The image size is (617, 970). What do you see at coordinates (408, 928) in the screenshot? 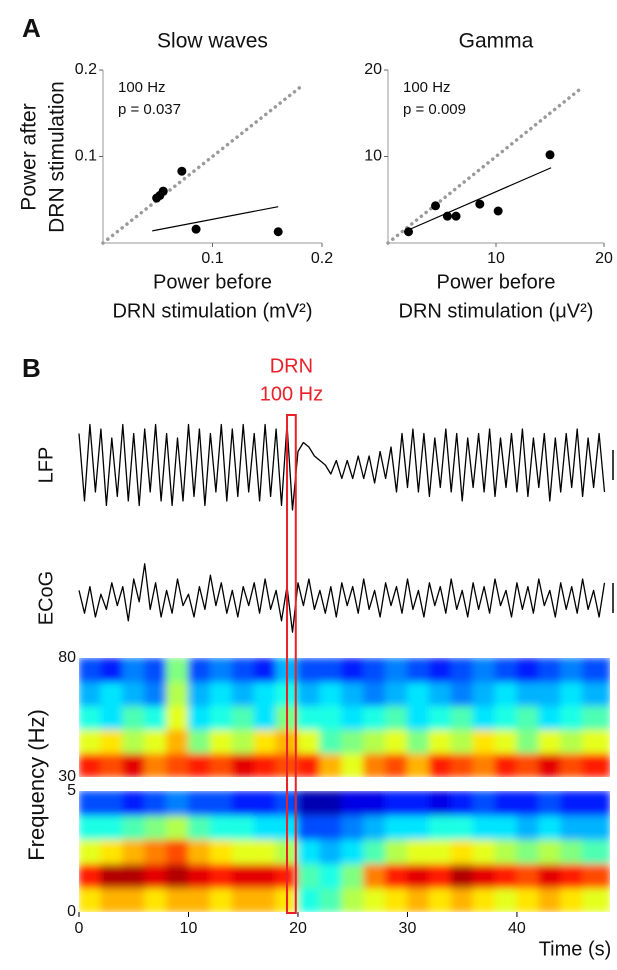
I see `x-tick-label: 30` at bounding box center [408, 928].